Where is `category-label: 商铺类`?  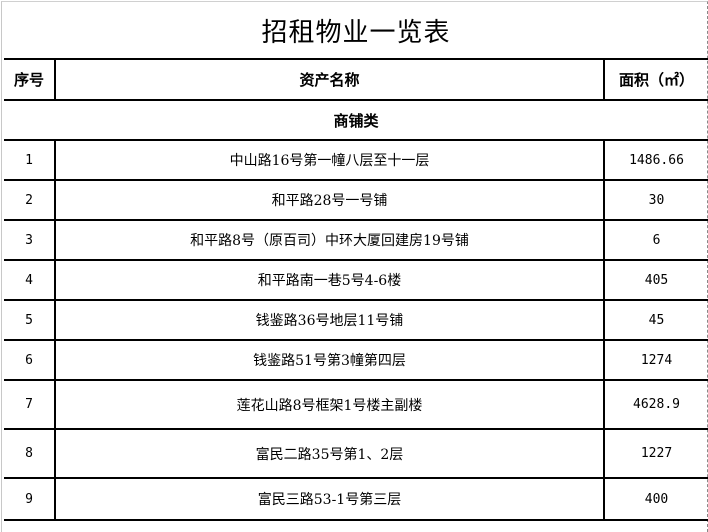
category-label: 商铺类 is located at coordinates (356, 120).